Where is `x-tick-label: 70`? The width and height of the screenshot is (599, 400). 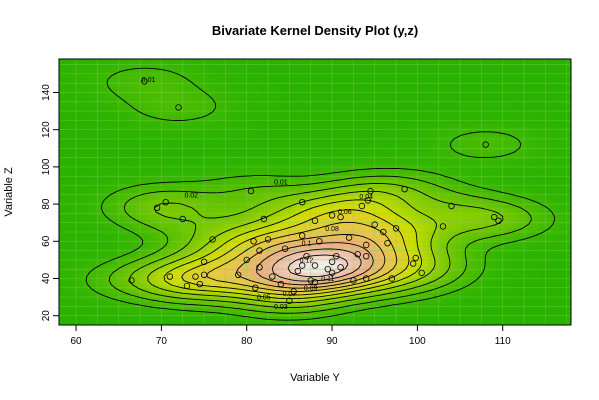
x-tick-label: 70 is located at coordinates (162, 341).